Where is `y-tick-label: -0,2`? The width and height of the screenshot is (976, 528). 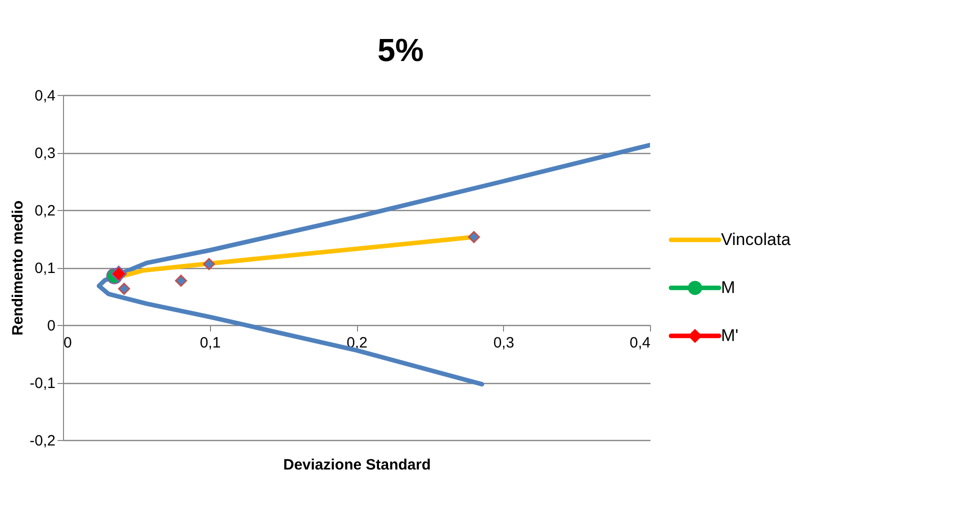
y-tick-label: -0,2 is located at coordinates (43, 441).